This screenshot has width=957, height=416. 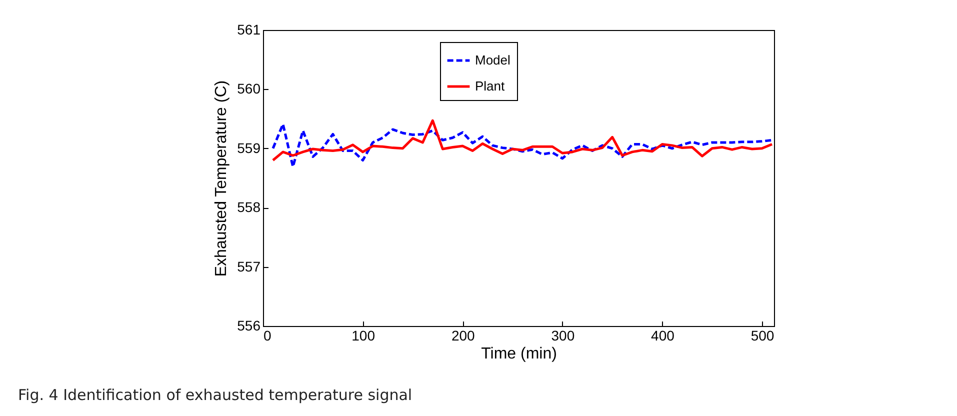 I want to click on x-tick-label: 200, so click(x=463, y=336).